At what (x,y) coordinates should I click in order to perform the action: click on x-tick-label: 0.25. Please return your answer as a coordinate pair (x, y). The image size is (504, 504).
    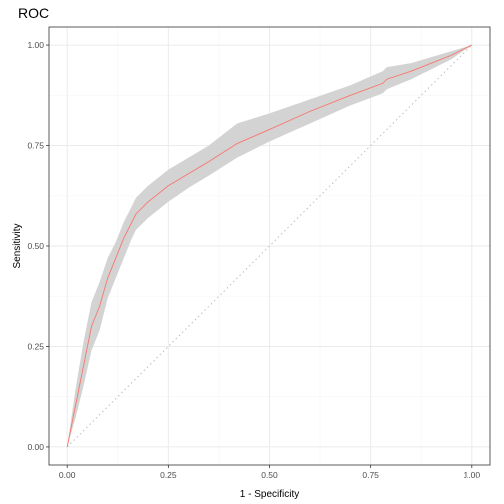
    Looking at the image, I should click on (168, 475).